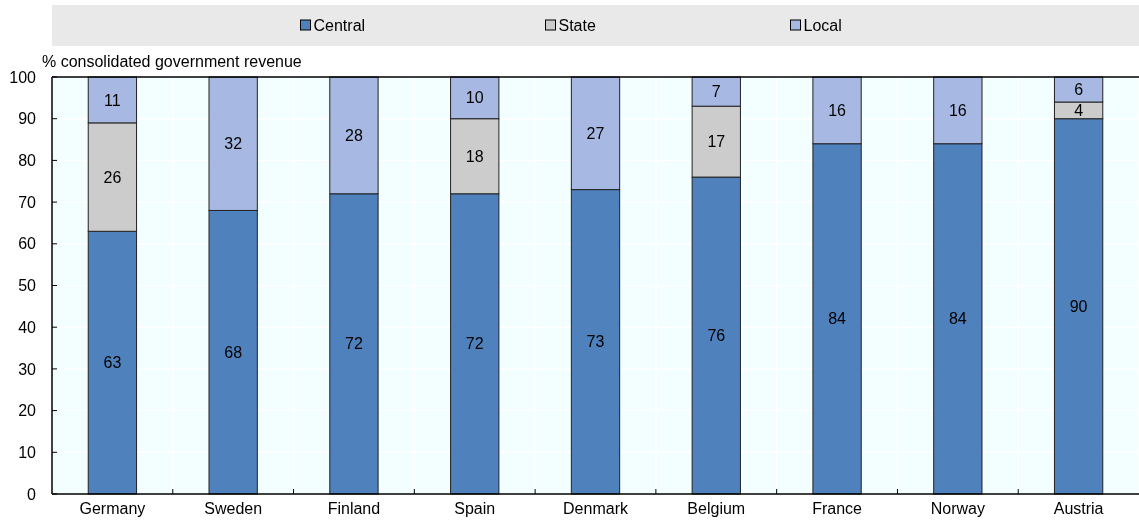 This screenshot has height=522, width=1139. I want to click on data-label: 73, so click(595, 342).